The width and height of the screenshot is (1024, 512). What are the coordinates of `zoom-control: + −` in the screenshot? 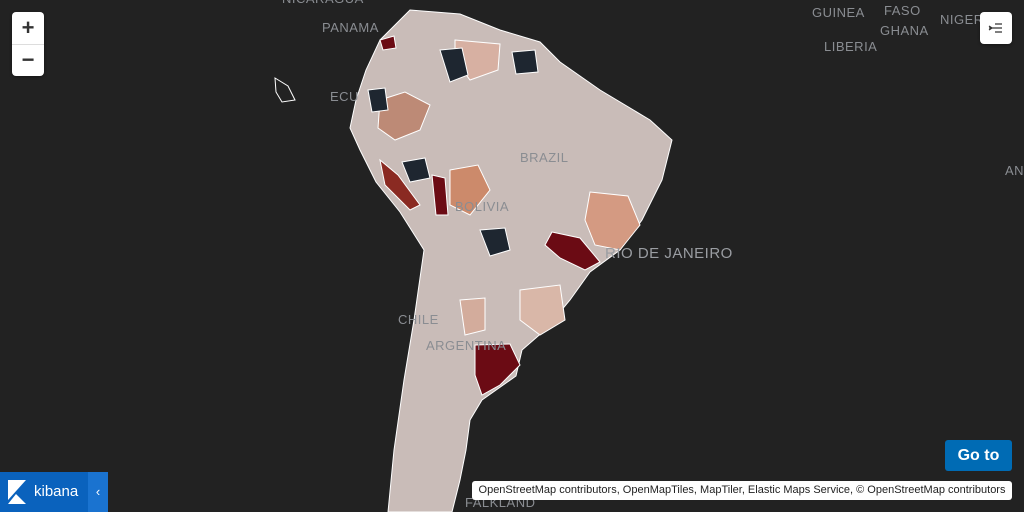 It's located at (28, 44).